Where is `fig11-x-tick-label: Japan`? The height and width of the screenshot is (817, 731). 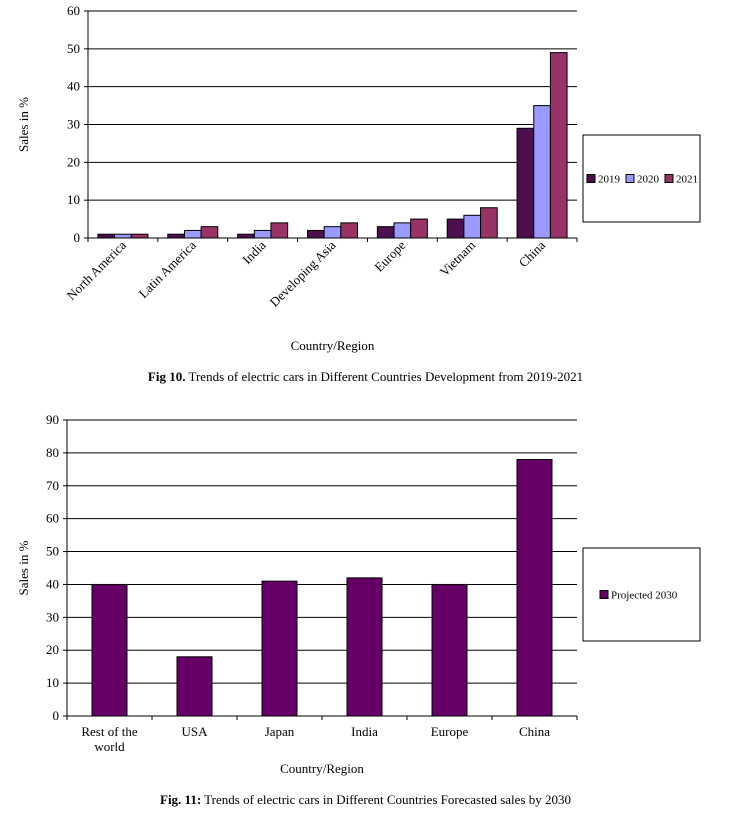
fig11-x-tick-label: Japan is located at coordinates (280, 731).